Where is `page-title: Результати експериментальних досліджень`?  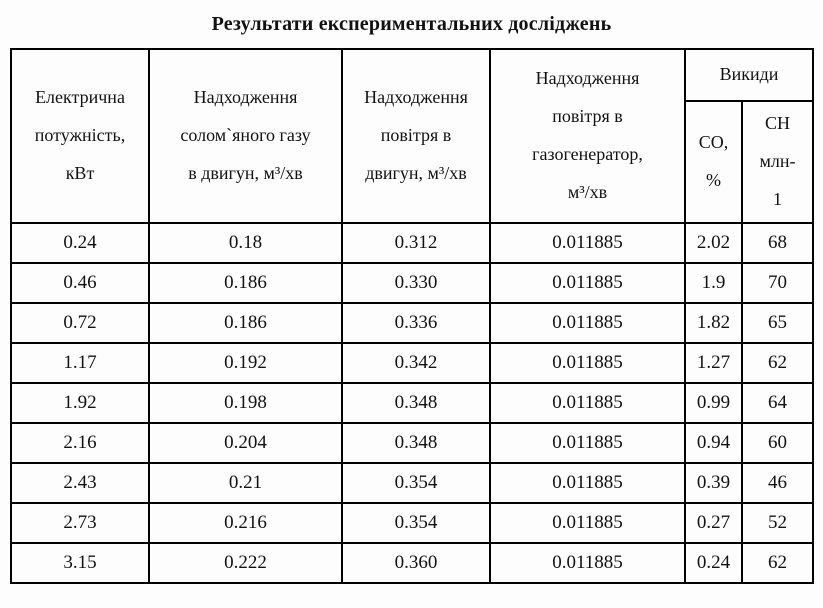 page-title: Результати експериментальних досліджень is located at coordinates (411, 24).